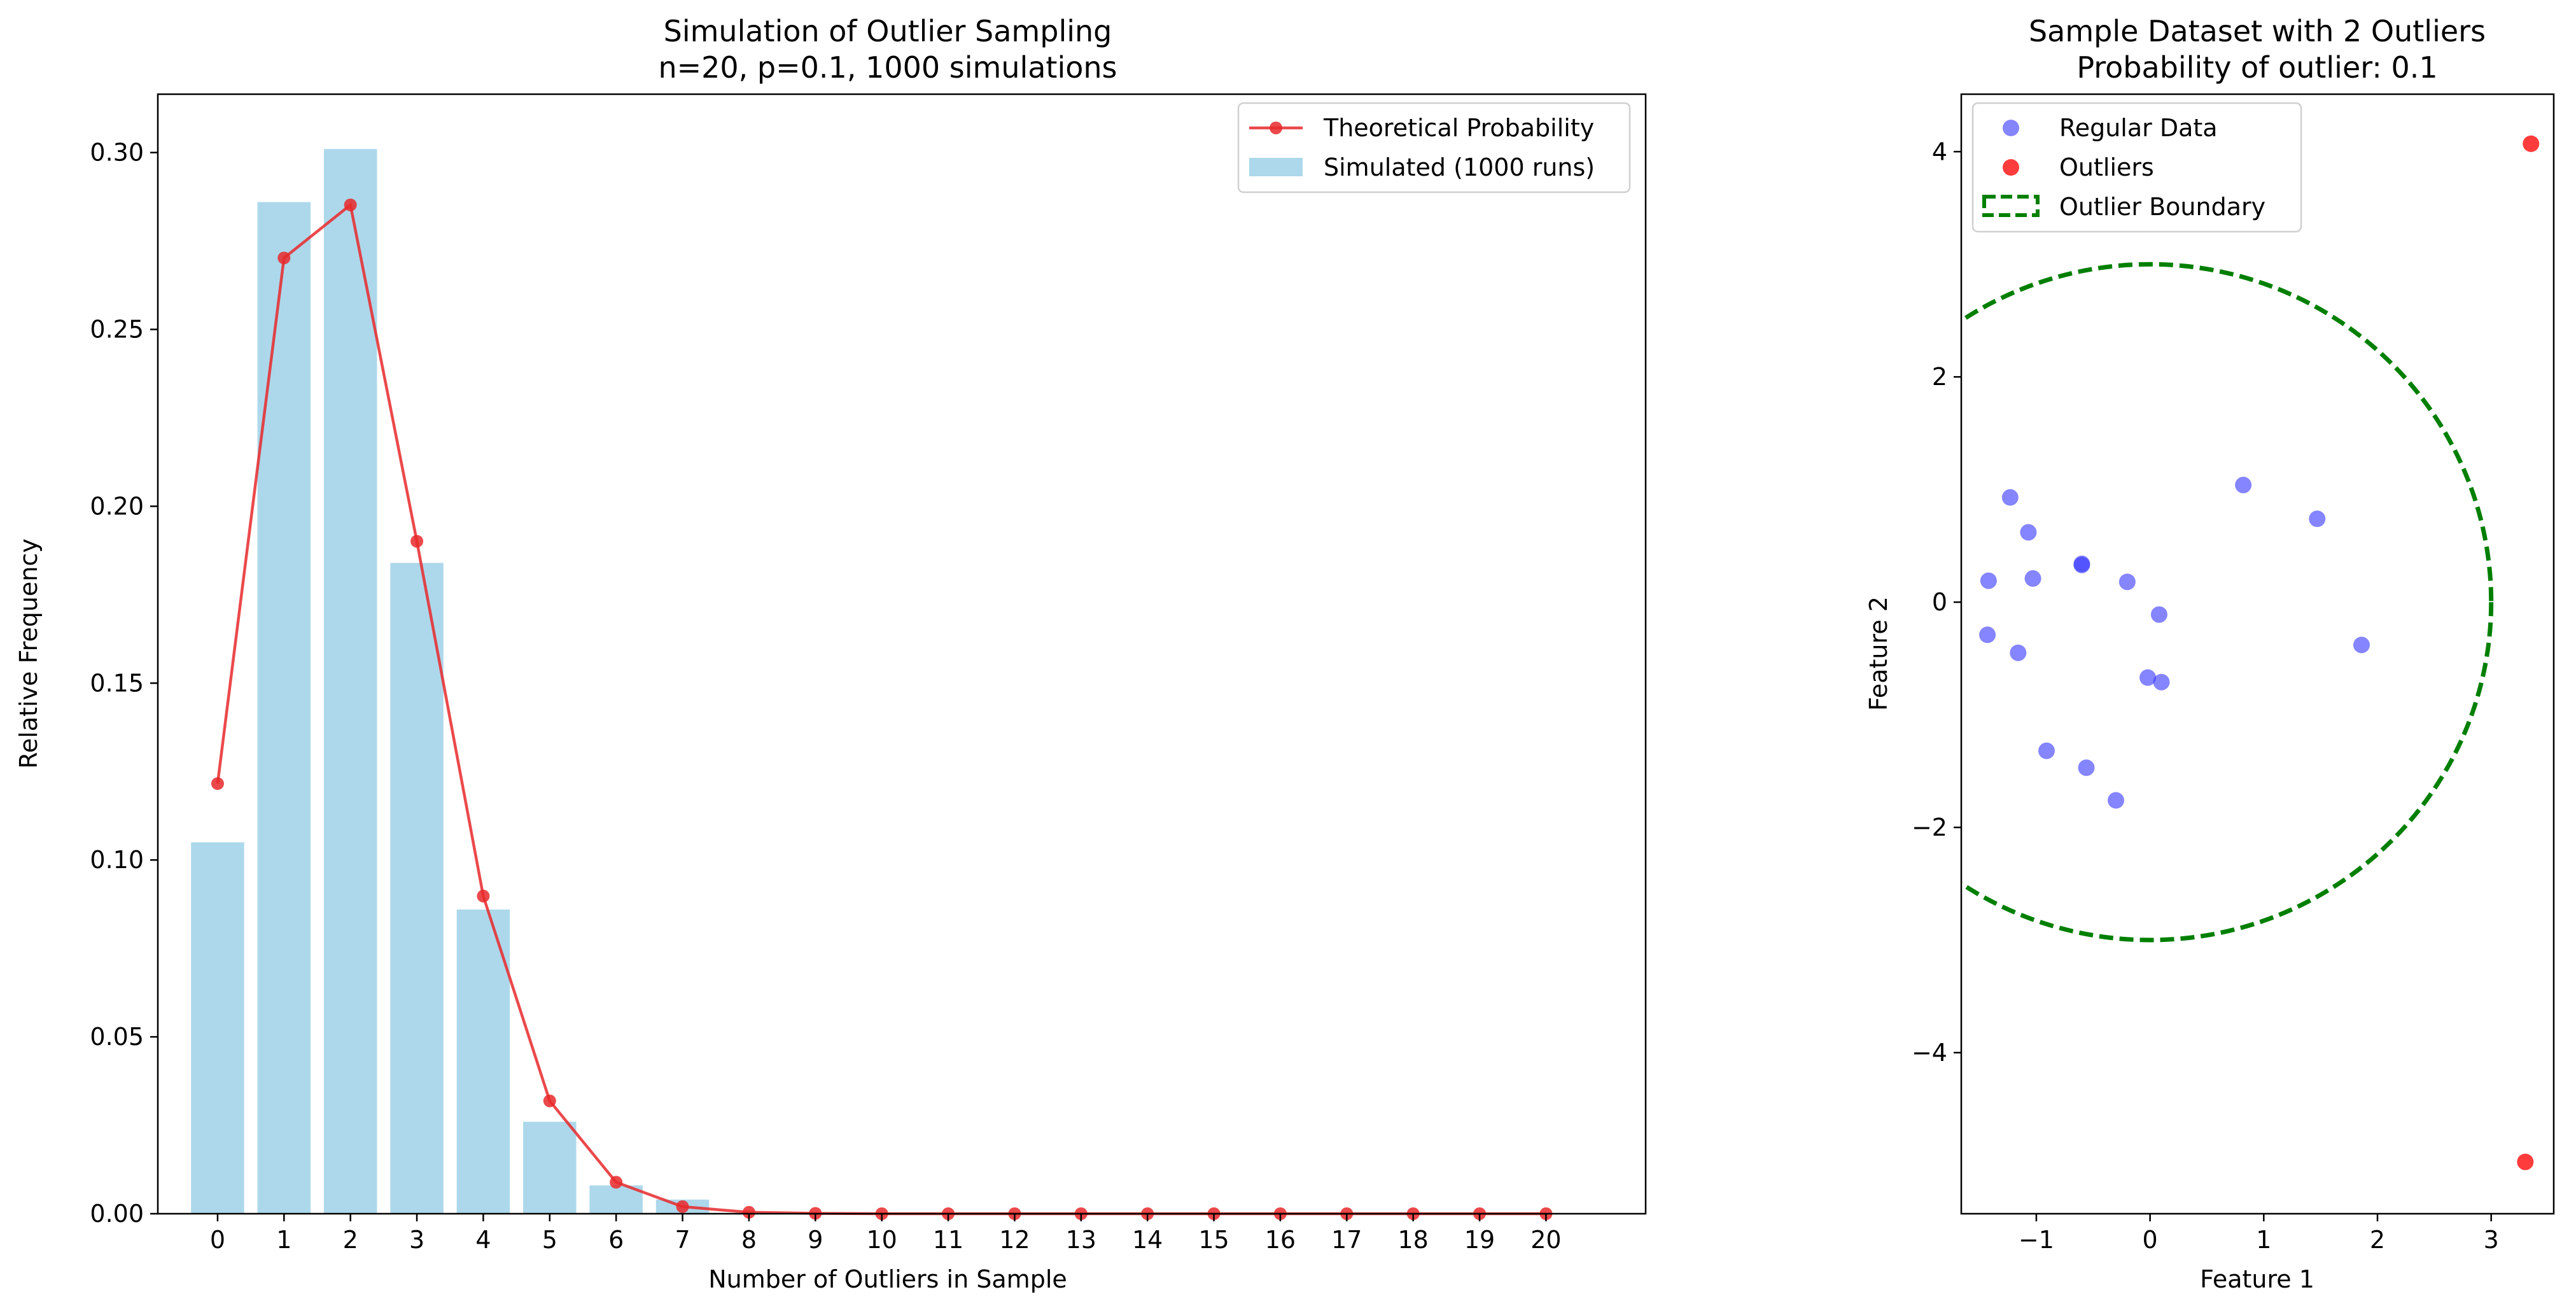 The height and width of the screenshot is (1313, 2576). What do you see at coordinates (888, 31) in the screenshot?
I see `histogram-title: Simulation of Outlier Sampling` at bounding box center [888, 31].